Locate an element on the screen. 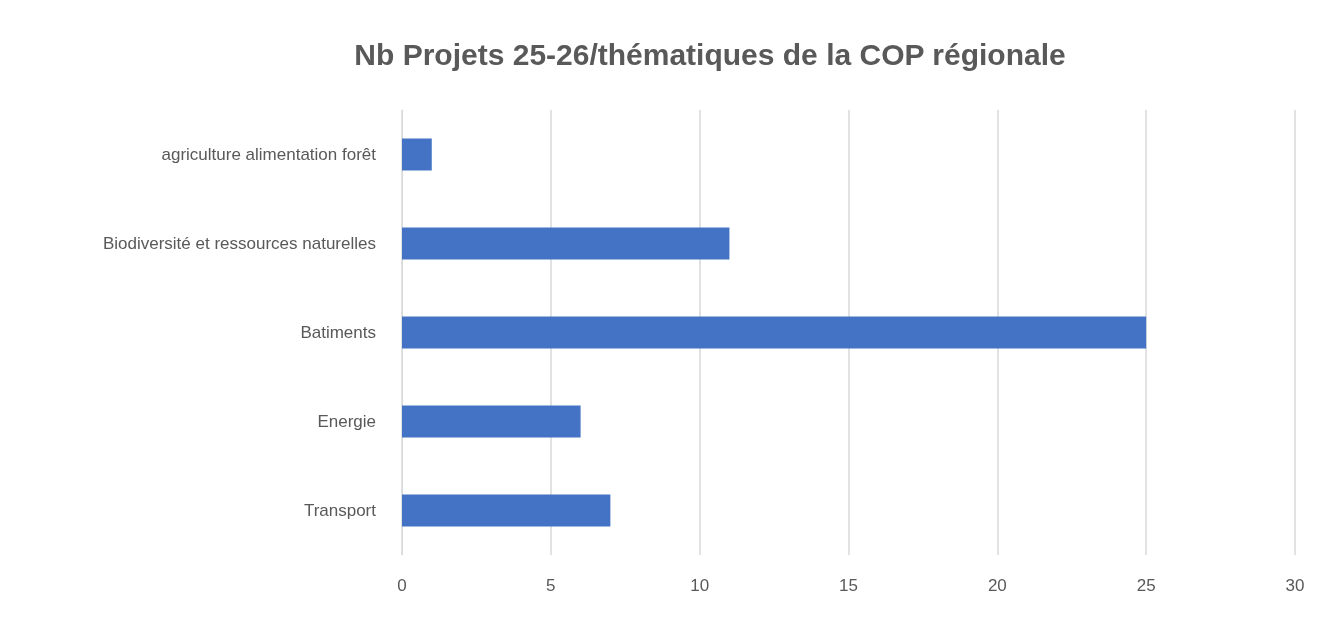 The height and width of the screenshot is (618, 1326). x-tick-label: 20 is located at coordinates (997, 585).